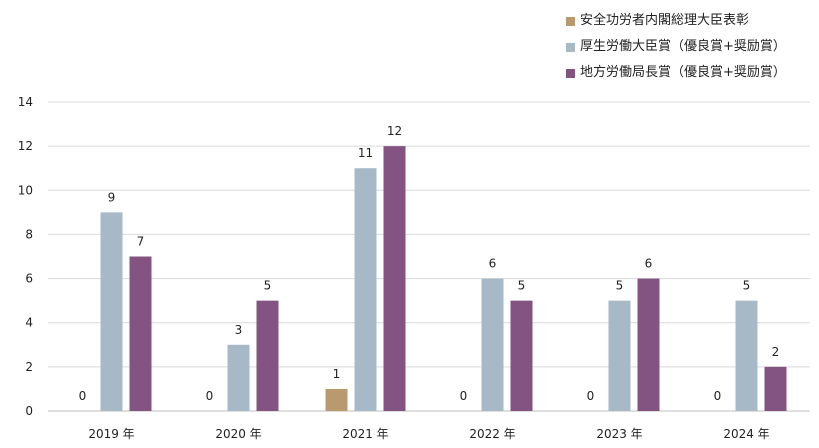 This screenshot has width=819, height=448. Describe the element at coordinates (29, 323) in the screenshot. I see `y-tick-label: 4` at that location.